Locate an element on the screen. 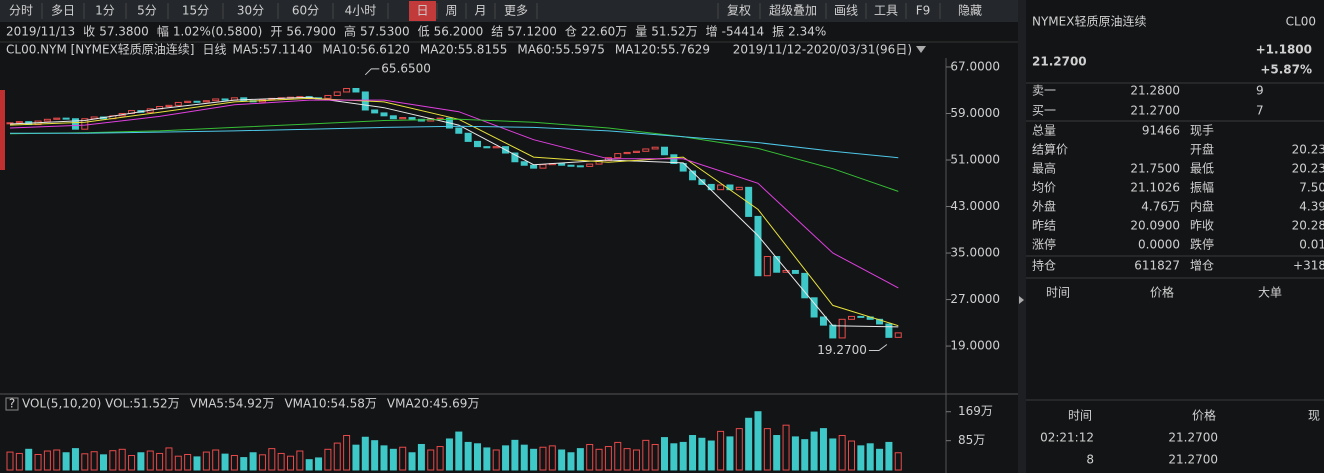 Image resolution: width=1324 pixels, height=473 pixels. tool-button: 画线 is located at coordinates (846, 11).